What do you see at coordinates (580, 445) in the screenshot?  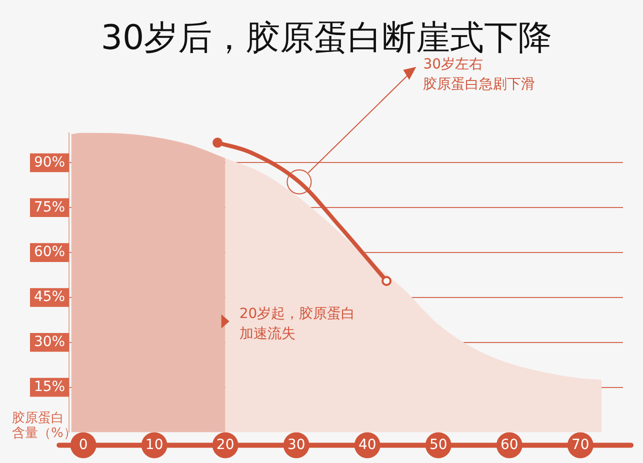 I see `x-tick-label: 70` at bounding box center [580, 445].